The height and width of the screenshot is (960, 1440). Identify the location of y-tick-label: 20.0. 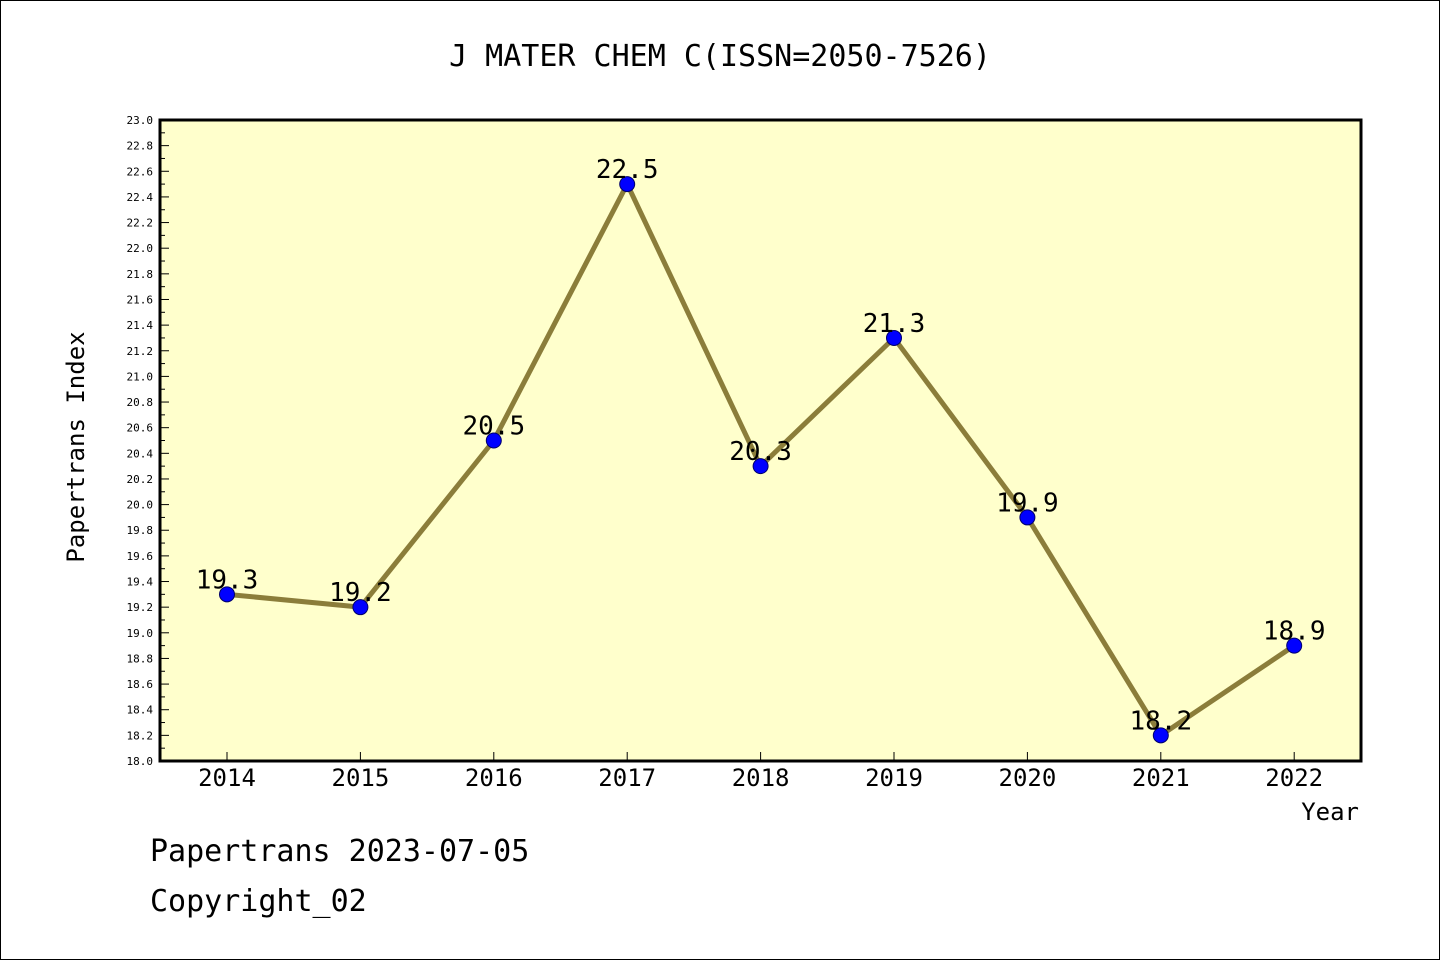
(140, 505).